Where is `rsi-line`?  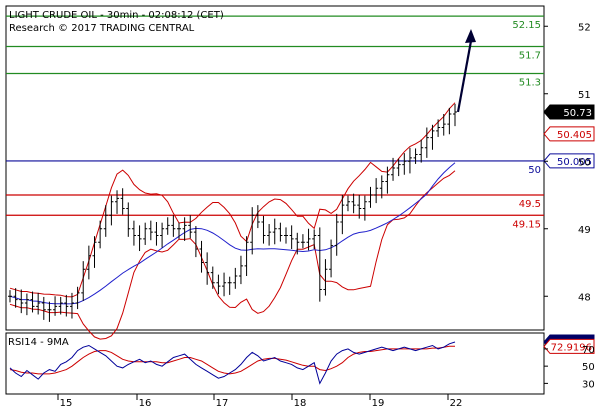 rsi-line is located at coordinates (232, 363).